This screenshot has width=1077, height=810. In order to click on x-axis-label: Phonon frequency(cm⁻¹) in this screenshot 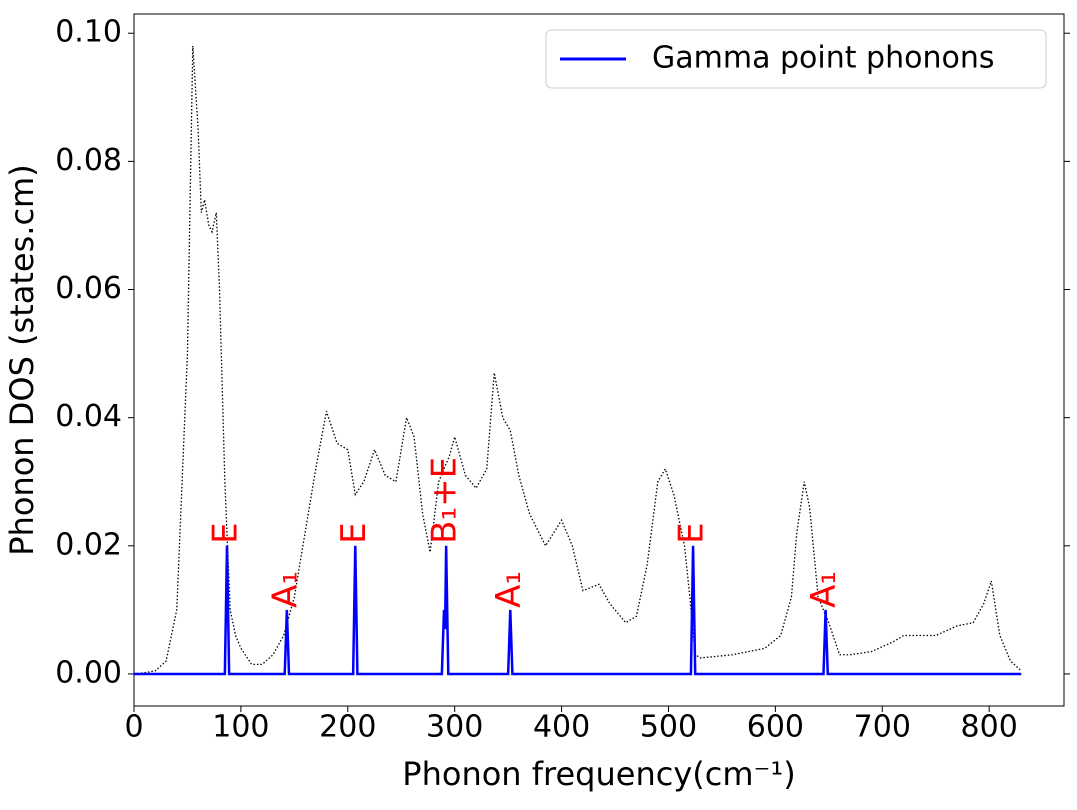, I will do `click(598, 774)`.